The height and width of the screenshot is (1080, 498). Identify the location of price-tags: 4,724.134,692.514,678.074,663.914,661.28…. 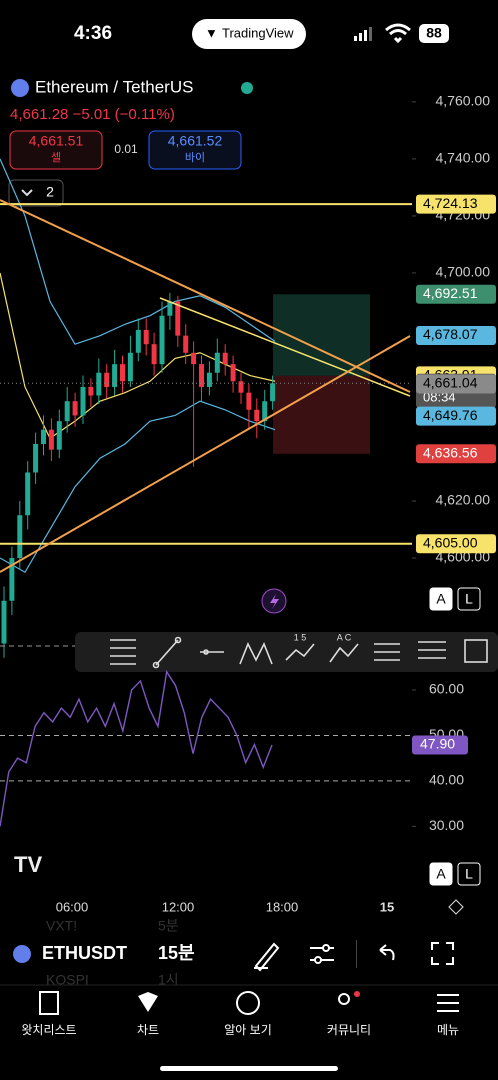
(456, 374).